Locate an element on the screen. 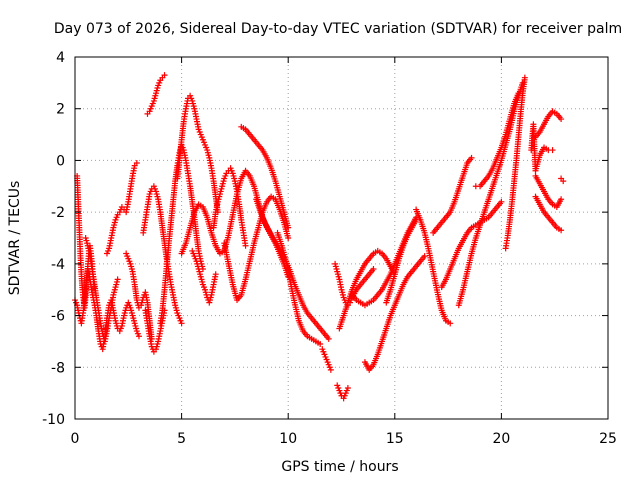 This screenshot has height=480, width=640. y-tick-label: 2 is located at coordinates (60, 110).